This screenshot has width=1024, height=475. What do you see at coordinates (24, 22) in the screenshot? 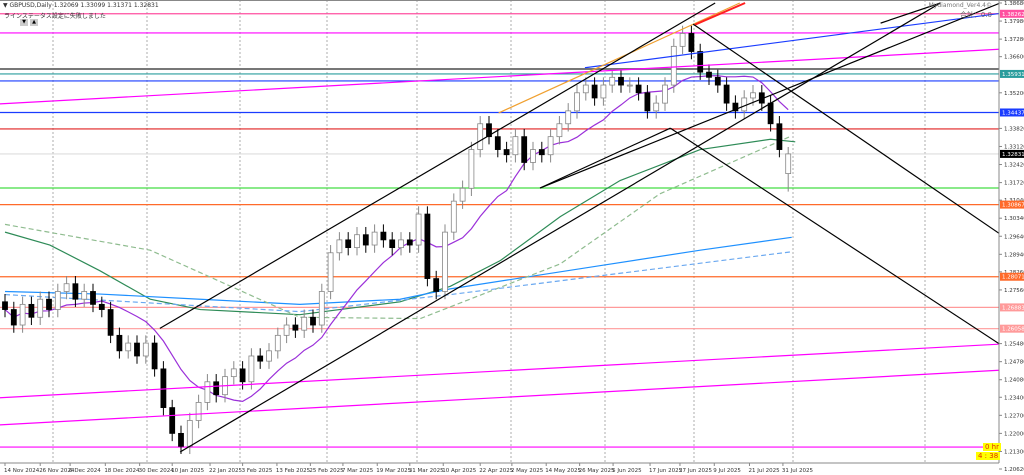
I see `scroll-down-button: ▼` at bounding box center [24, 22].